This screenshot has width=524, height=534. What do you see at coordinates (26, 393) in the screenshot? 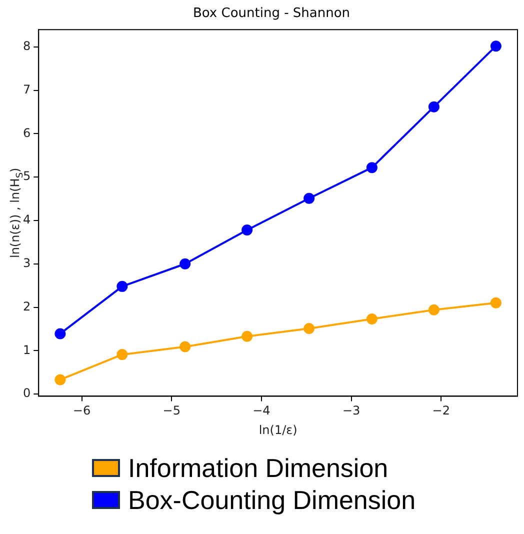
I see `y-tick-label: 0` at bounding box center [26, 393].